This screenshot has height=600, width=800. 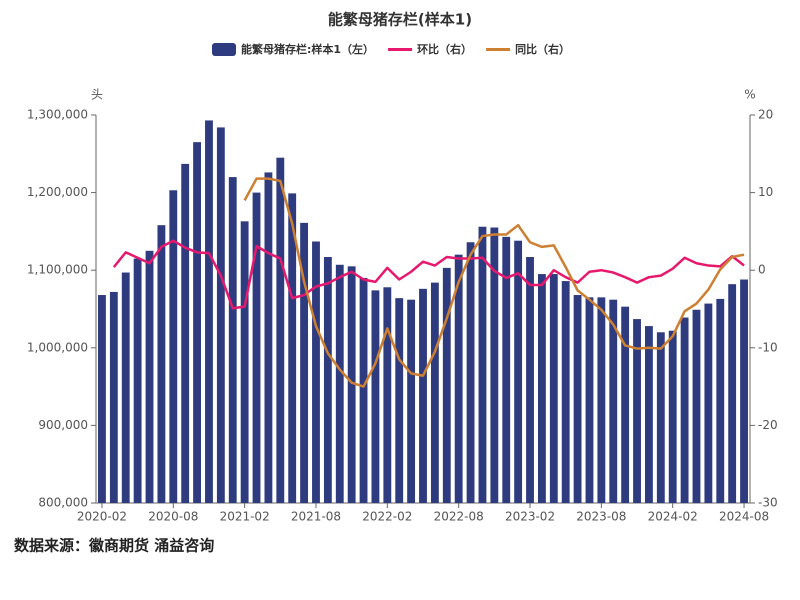 What do you see at coordinates (63, 425) in the screenshot?
I see `y-tick-label: 900,000` at bounding box center [63, 425].